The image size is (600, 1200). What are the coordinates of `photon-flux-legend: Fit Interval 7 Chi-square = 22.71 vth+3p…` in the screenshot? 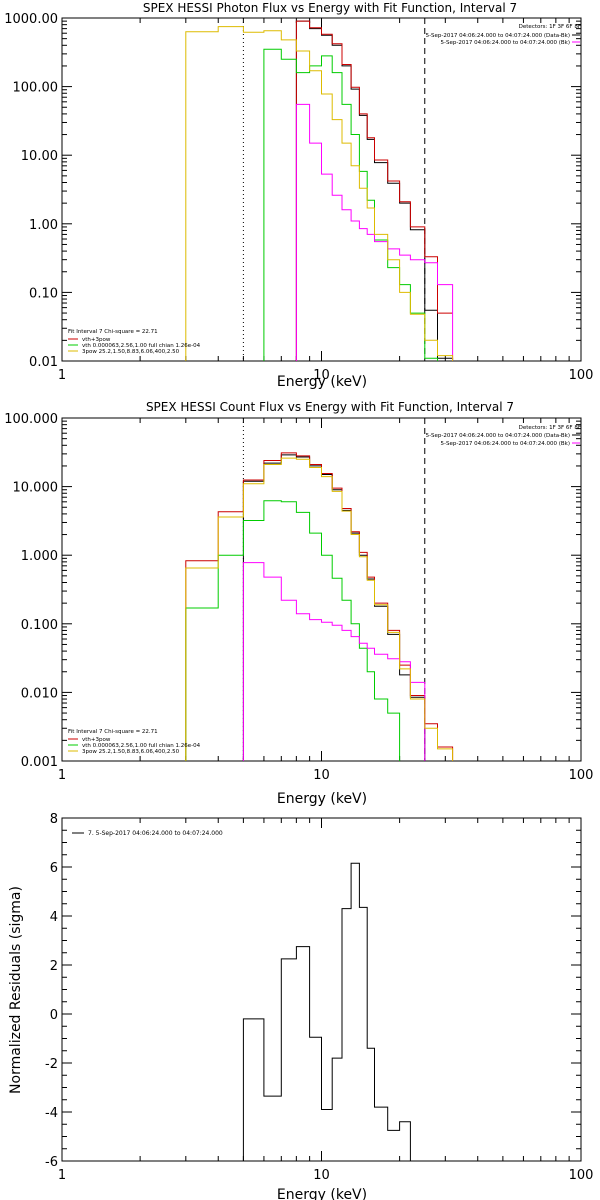 It's located at (134, 342).